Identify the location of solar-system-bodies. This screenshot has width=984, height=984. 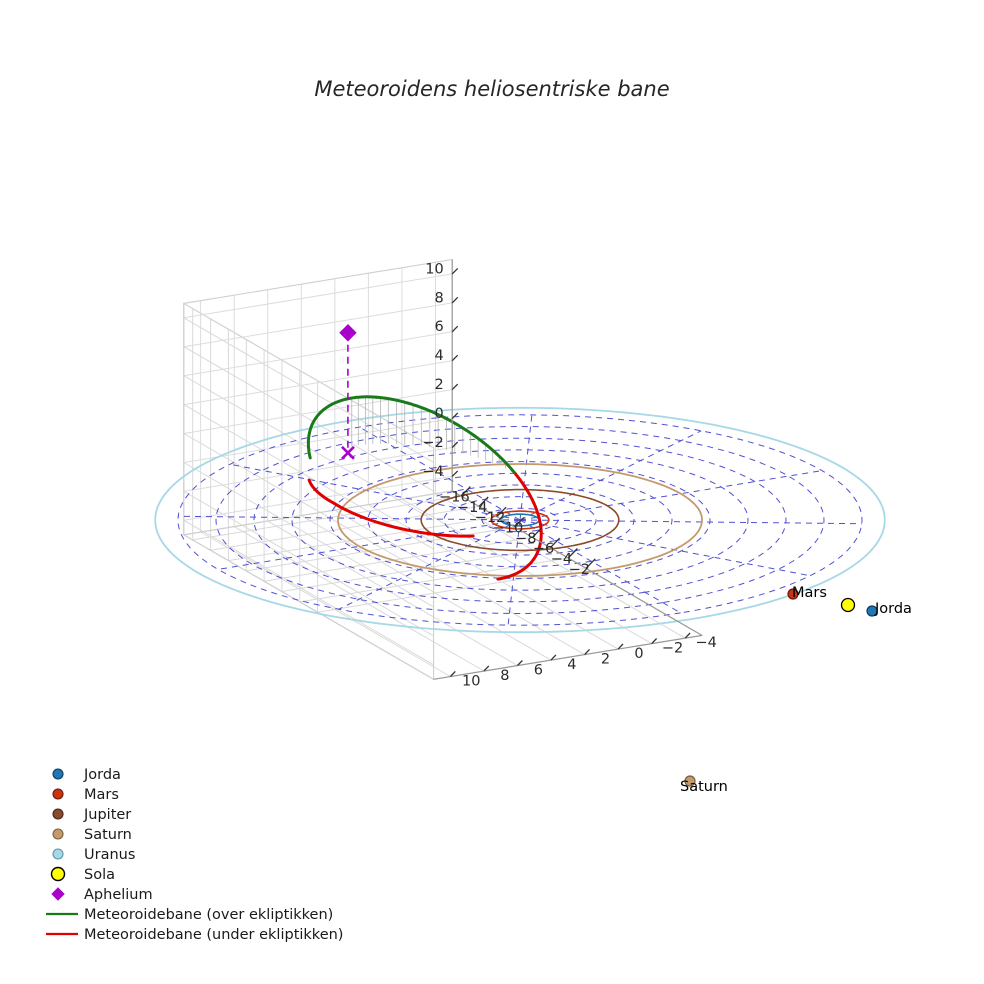
(781, 687).